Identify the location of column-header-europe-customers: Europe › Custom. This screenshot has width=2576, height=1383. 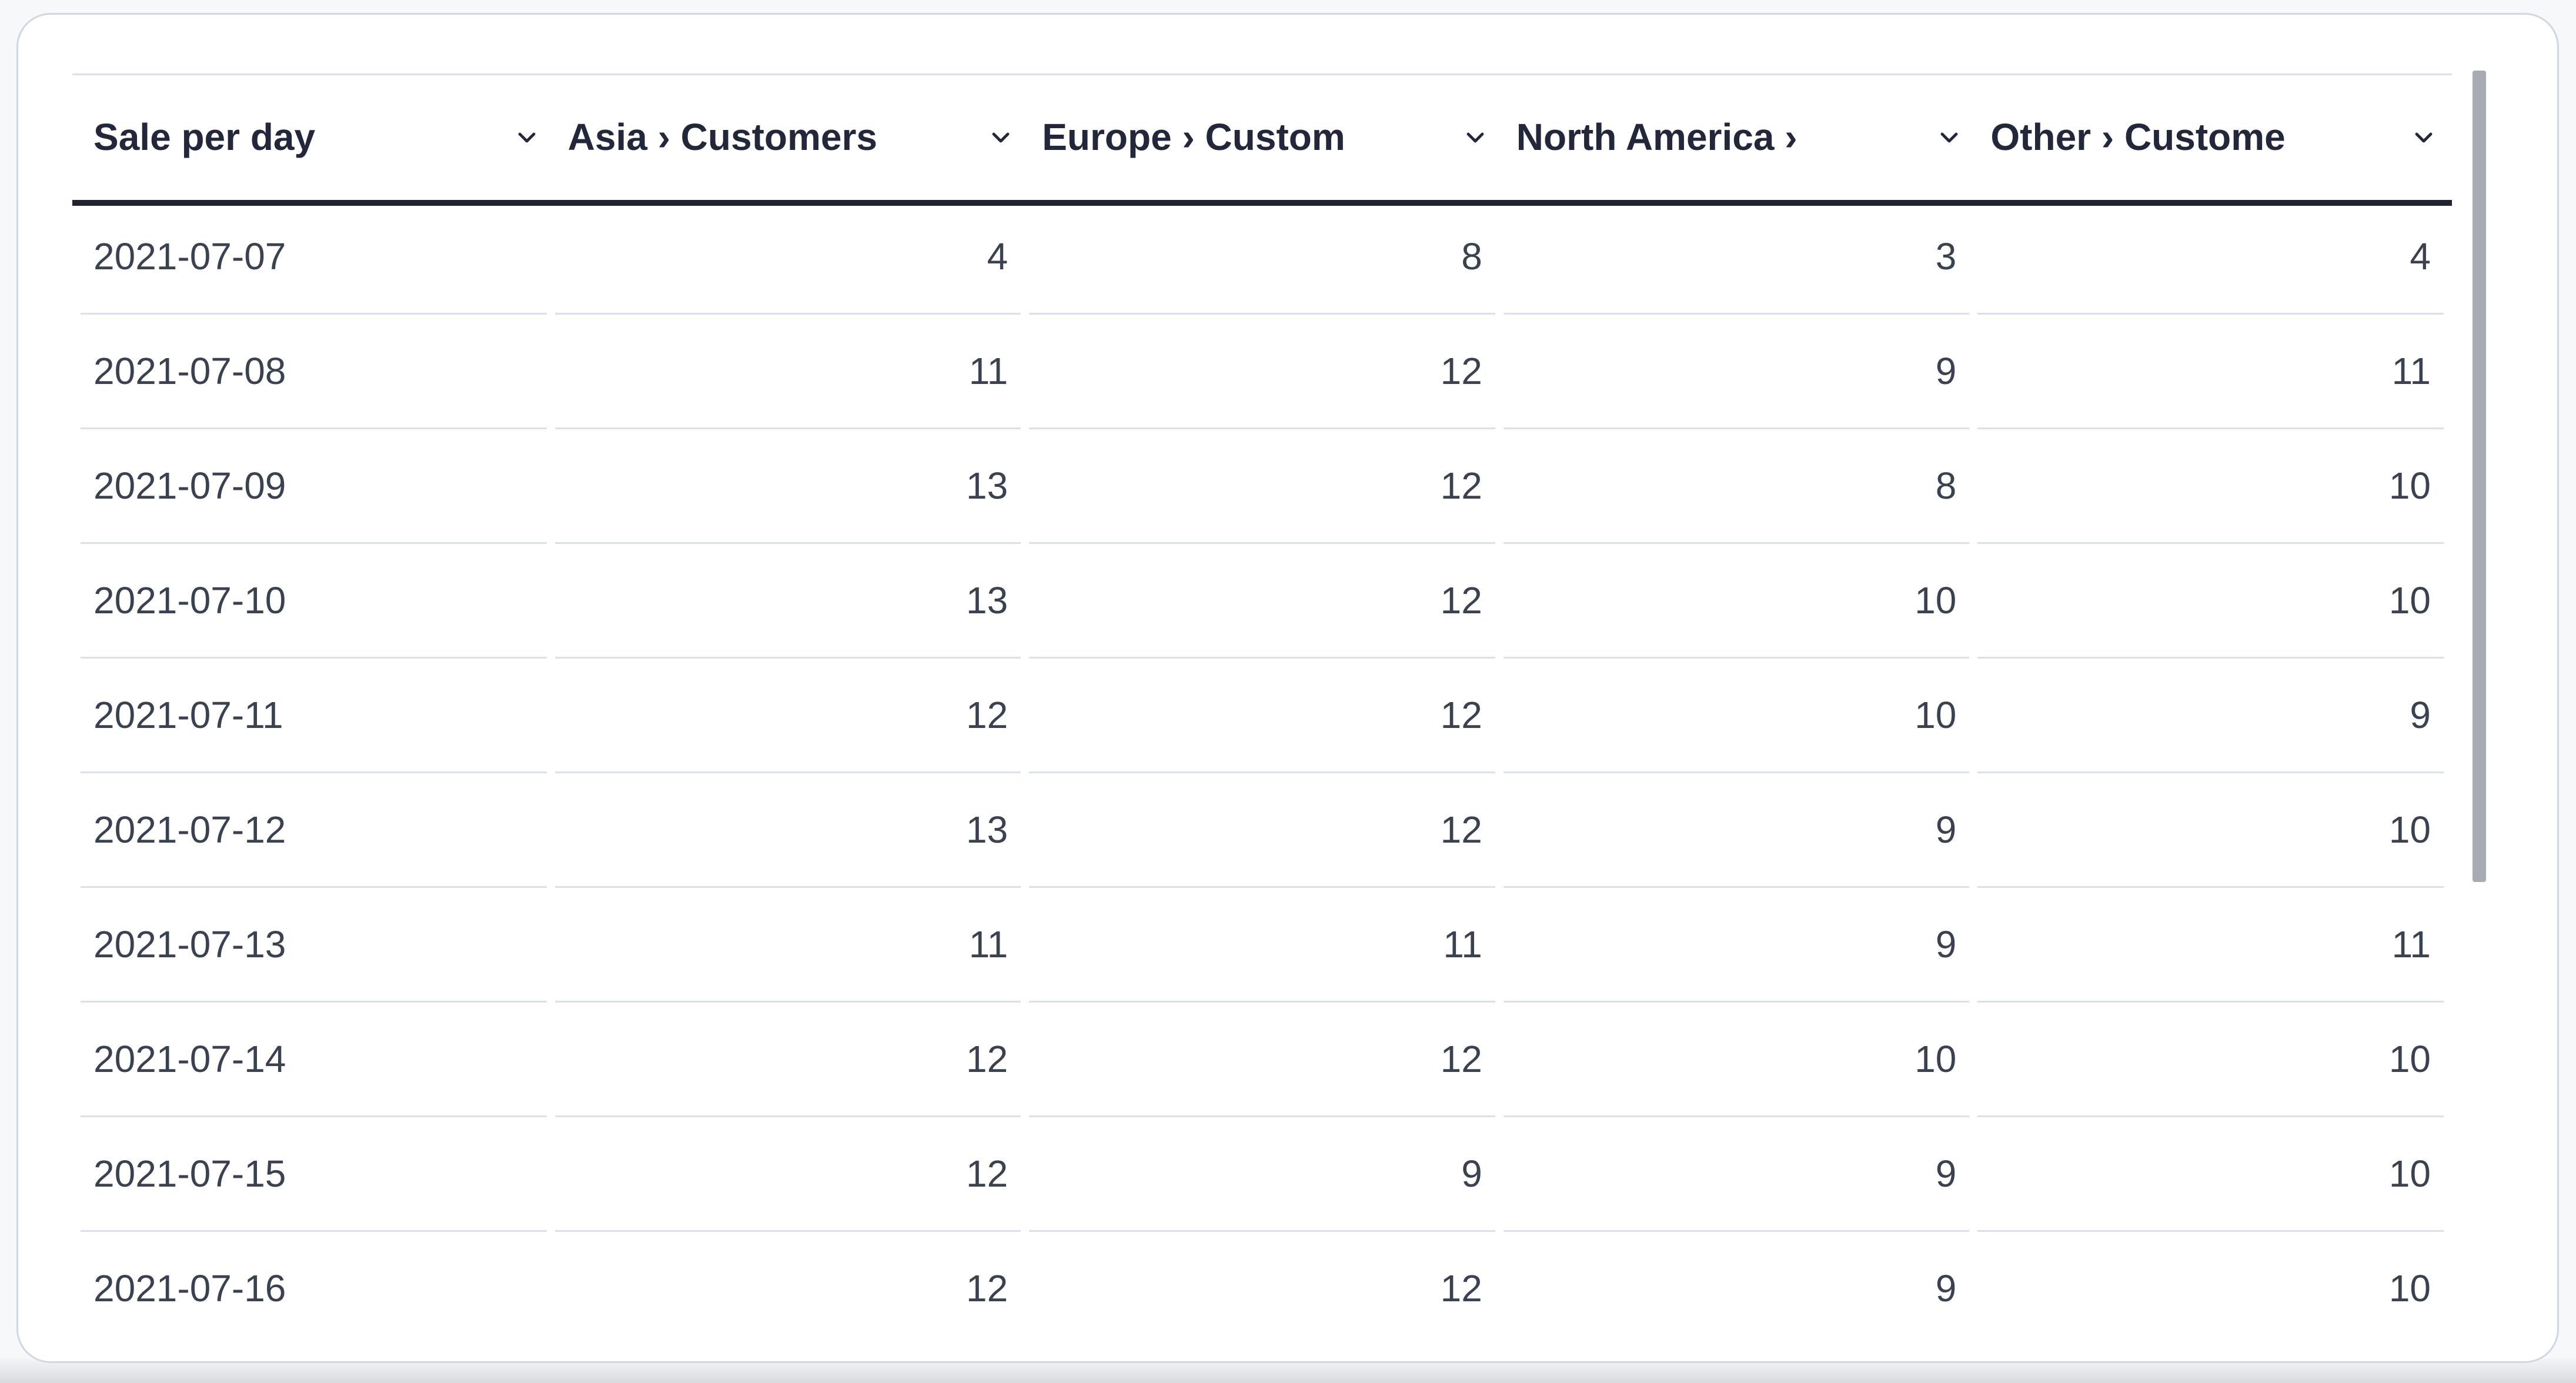
(1262, 137).